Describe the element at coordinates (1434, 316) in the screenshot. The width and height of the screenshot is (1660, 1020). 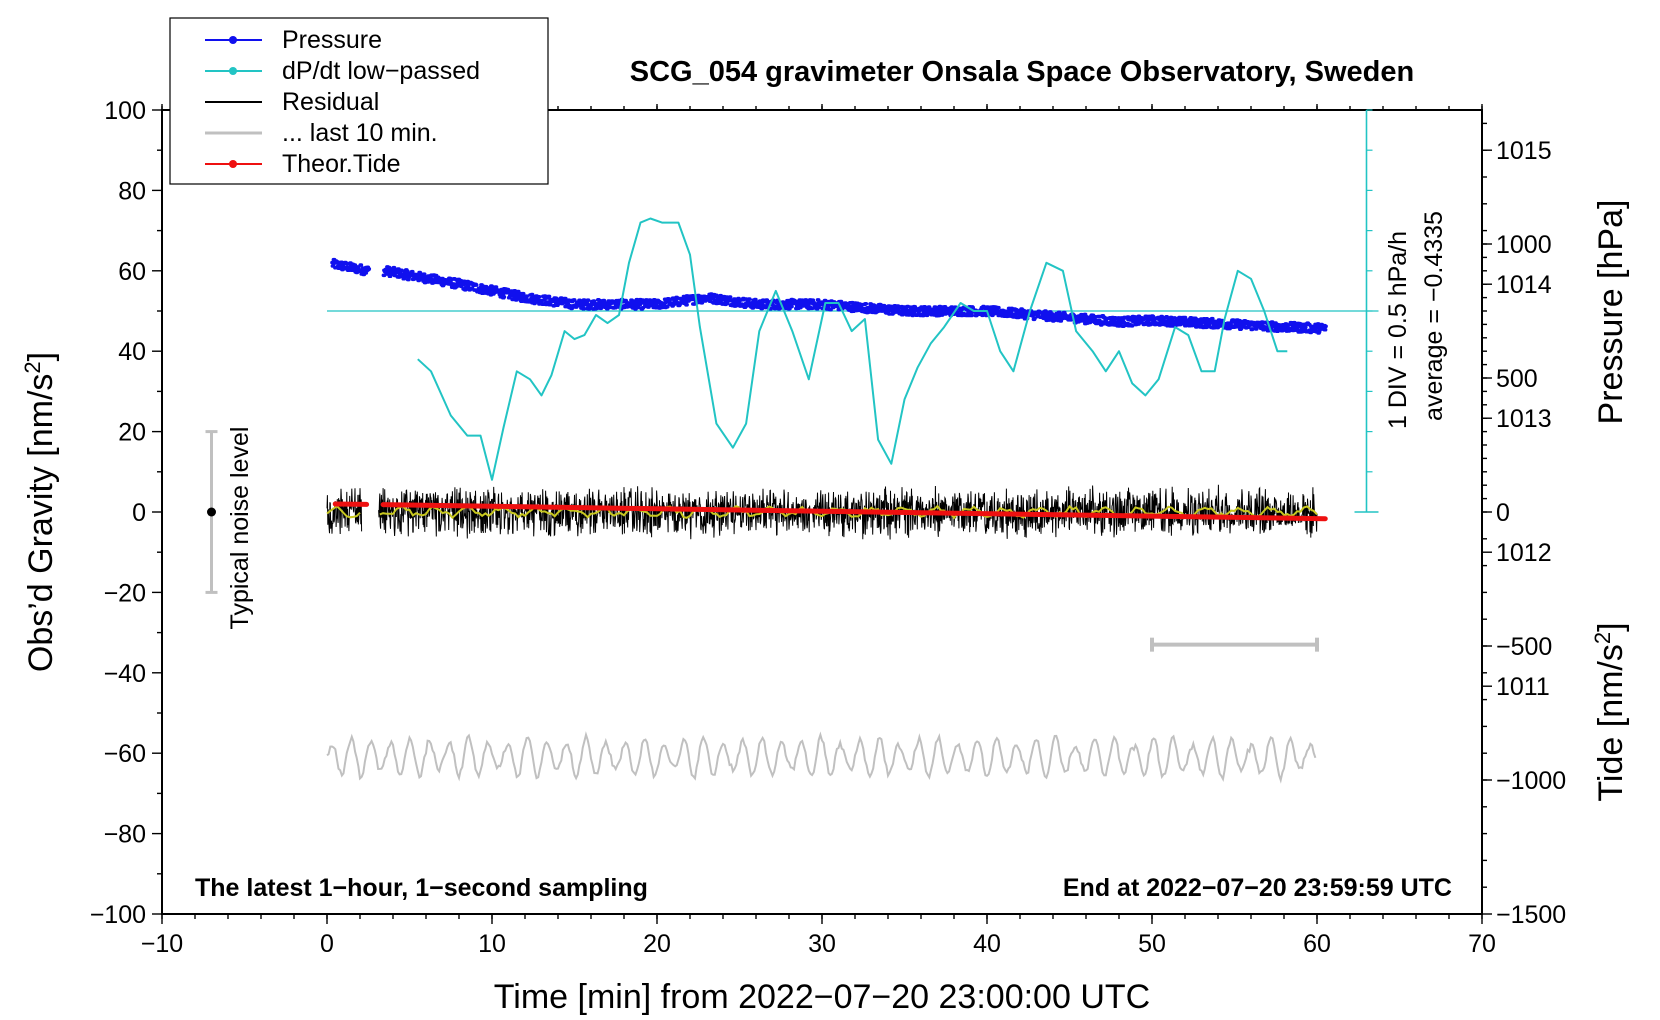
I see `dpdt-average-label: average = −0.4335` at that location.